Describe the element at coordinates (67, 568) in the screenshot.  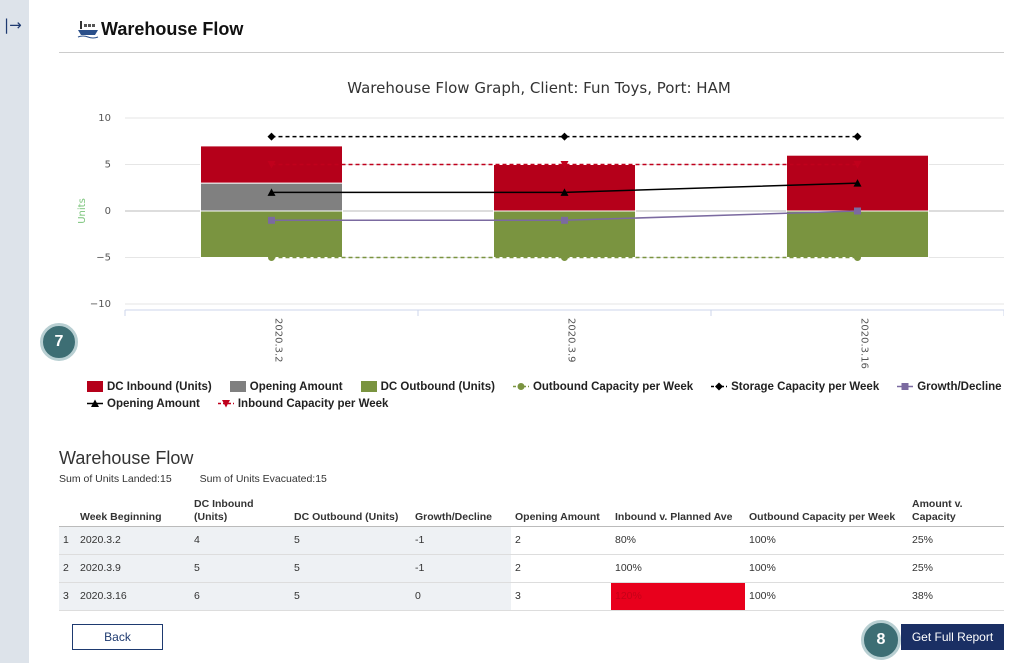
I see `row-index: 2` at that location.